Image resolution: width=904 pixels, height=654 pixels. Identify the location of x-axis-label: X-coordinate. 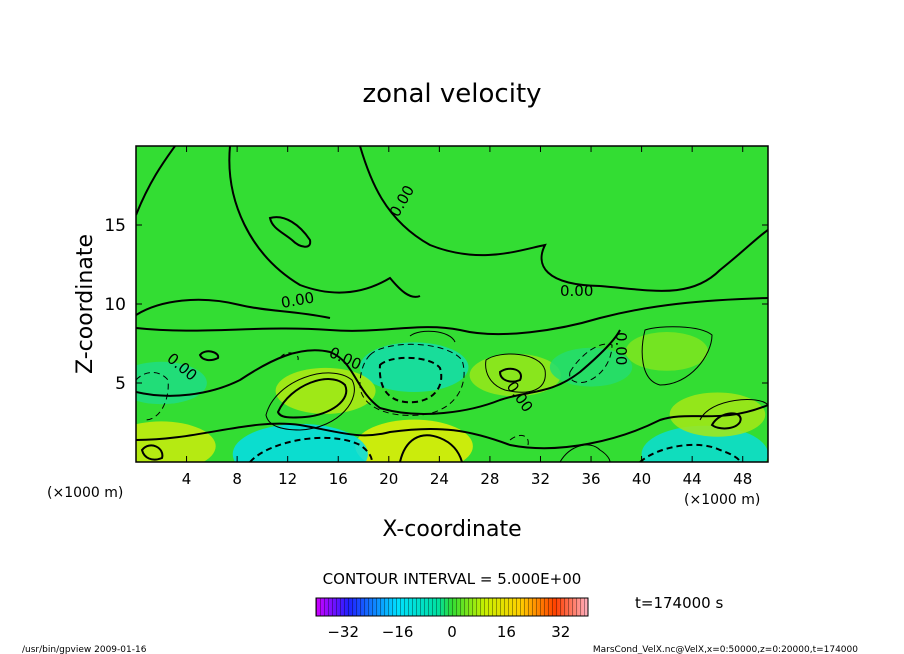
(451, 529).